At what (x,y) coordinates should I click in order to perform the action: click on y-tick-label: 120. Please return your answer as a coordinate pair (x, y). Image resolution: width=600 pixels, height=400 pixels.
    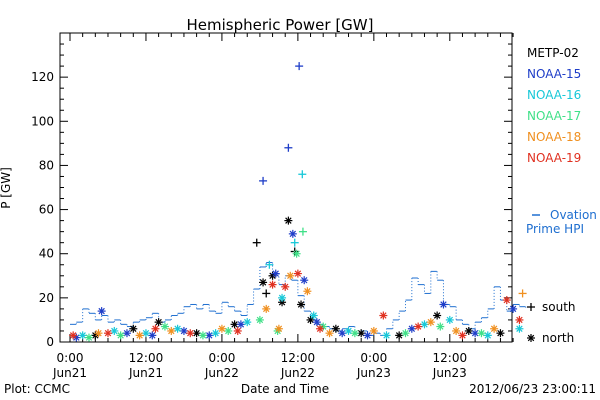
    Looking at the image, I should click on (42, 77).